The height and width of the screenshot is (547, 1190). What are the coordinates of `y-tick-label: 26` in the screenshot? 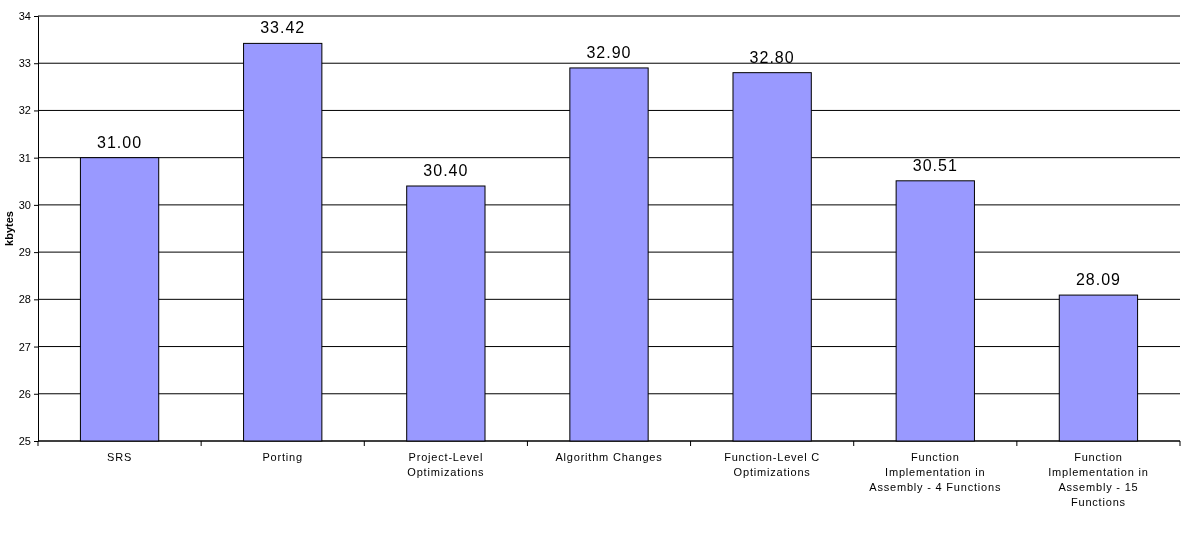 It's located at (24, 393).